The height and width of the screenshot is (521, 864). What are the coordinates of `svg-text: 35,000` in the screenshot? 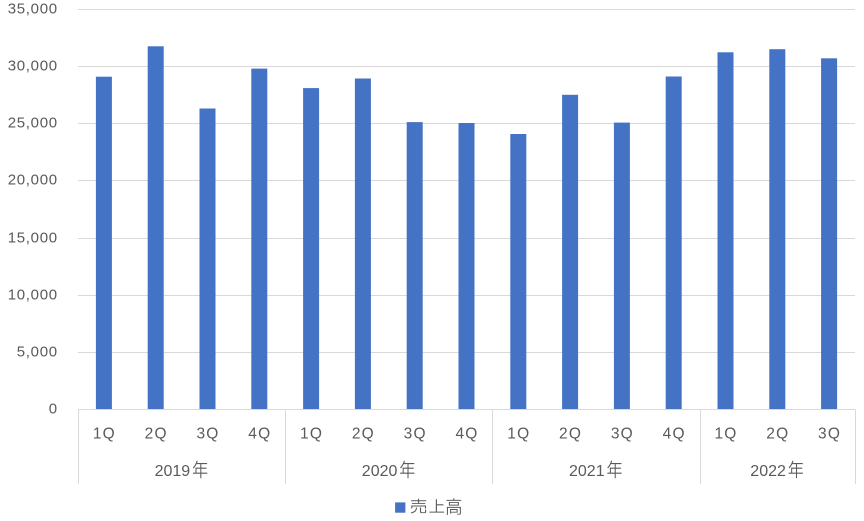 It's located at (33, 9).